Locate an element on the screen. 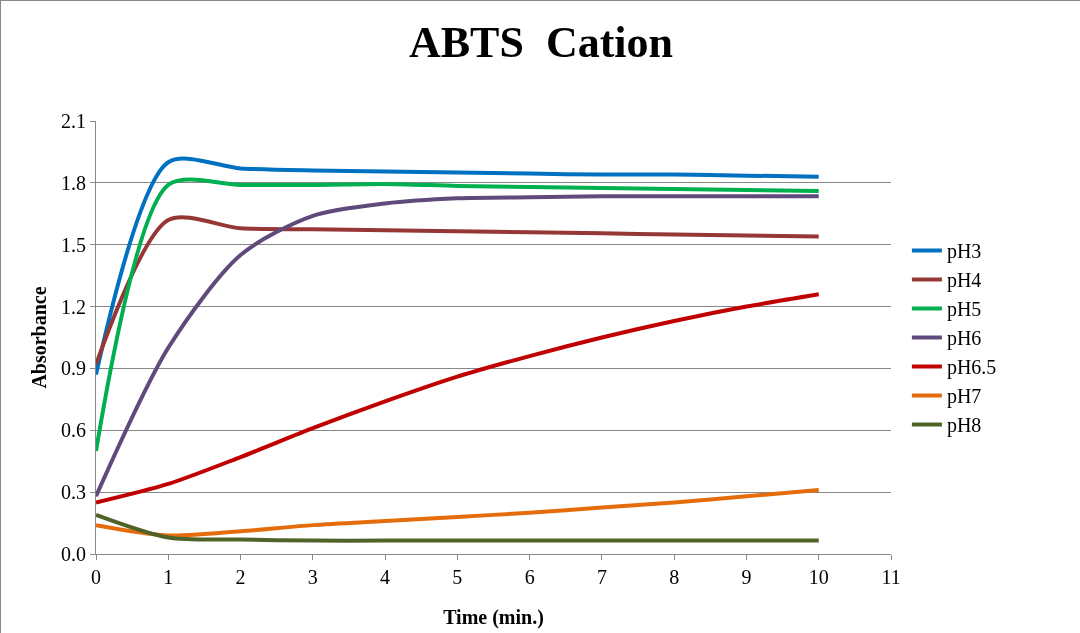  legend-label: pH6.5 is located at coordinates (971, 368).